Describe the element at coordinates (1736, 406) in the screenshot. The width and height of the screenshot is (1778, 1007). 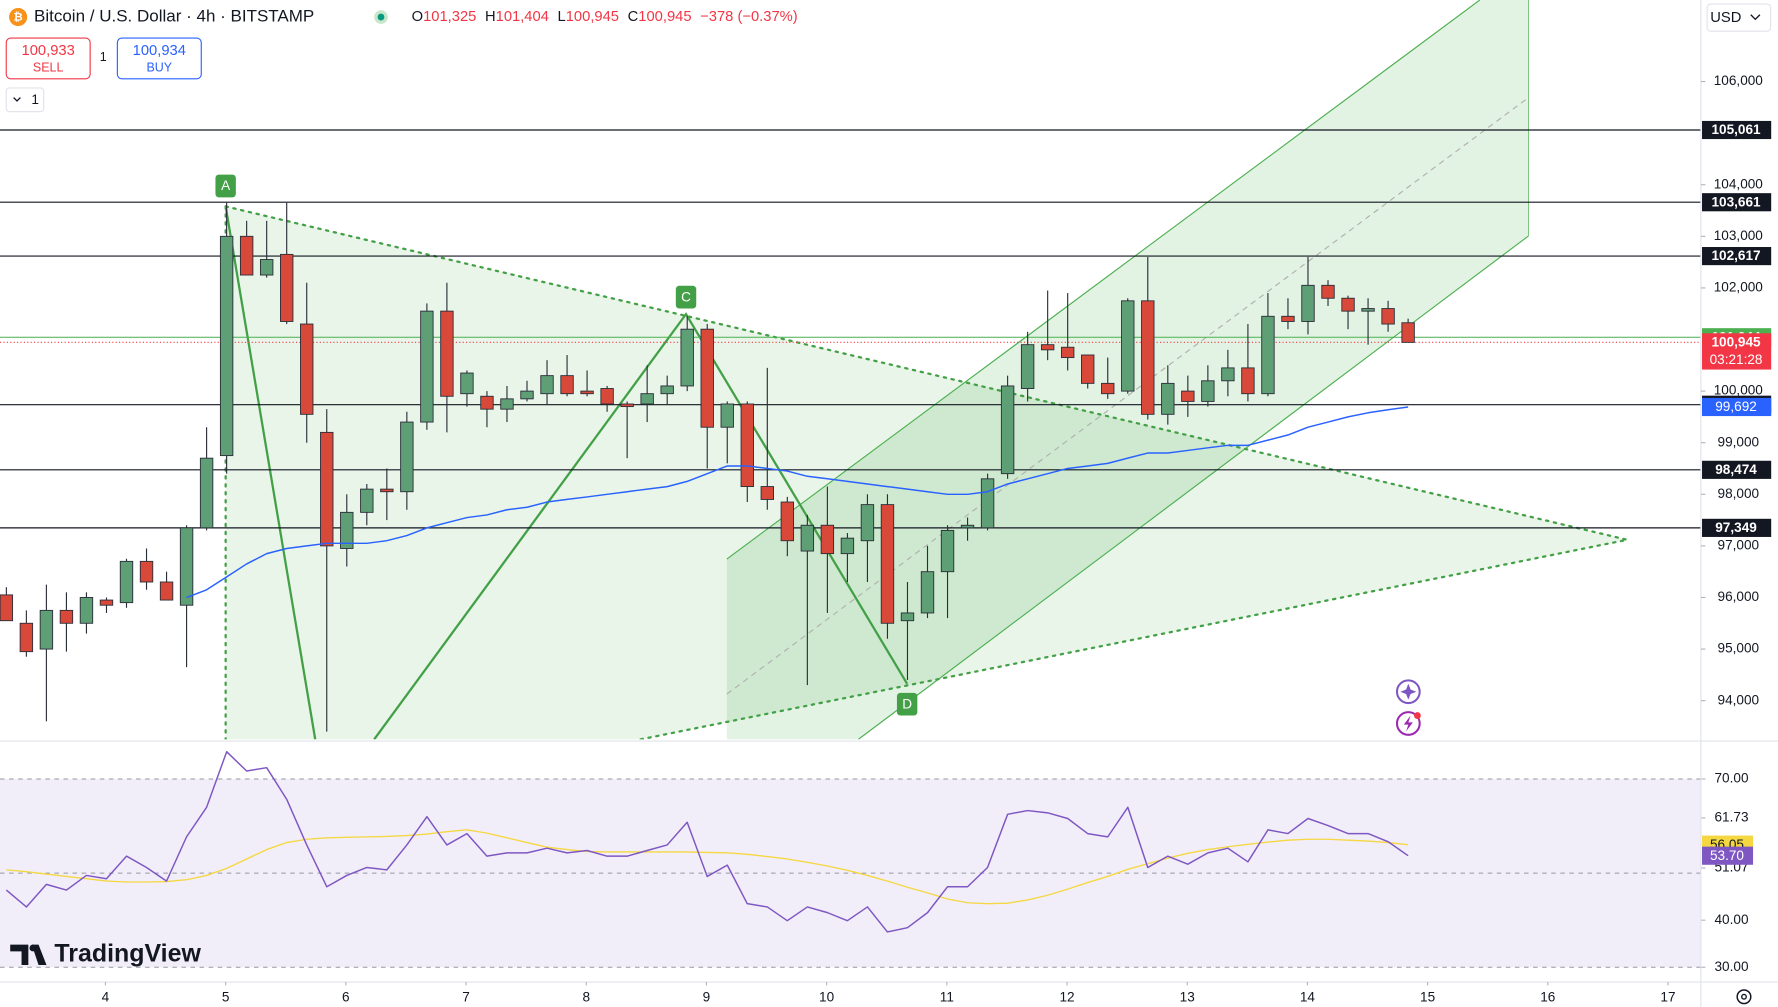
I see `ma-tag: 99,692` at that location.